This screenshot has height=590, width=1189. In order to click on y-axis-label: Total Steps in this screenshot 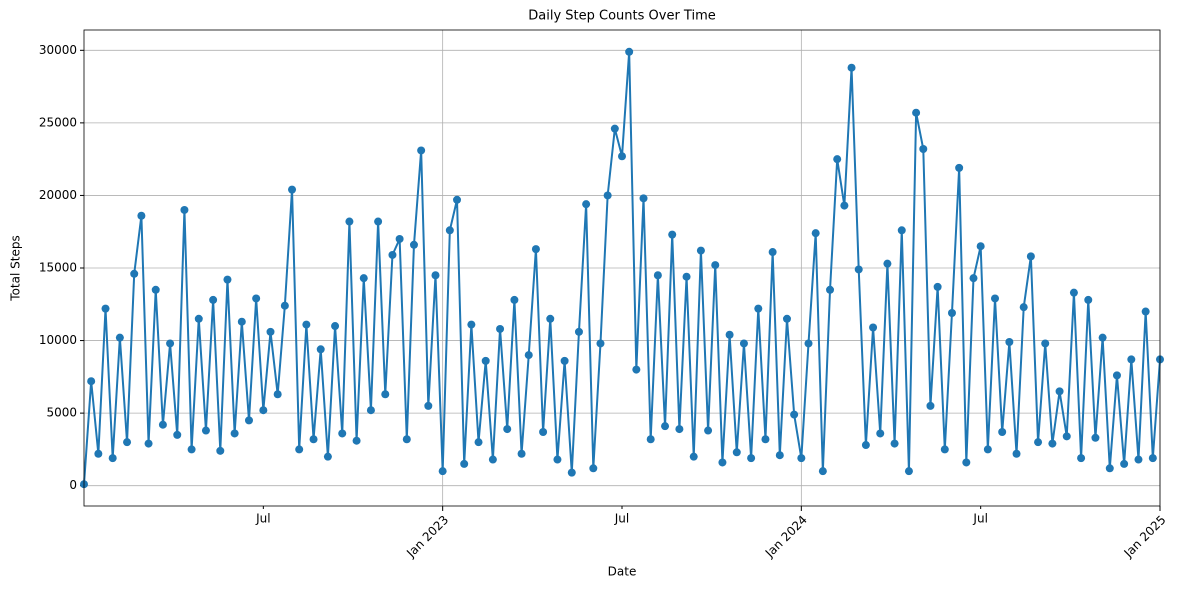, I will do `click(16, 268)`.